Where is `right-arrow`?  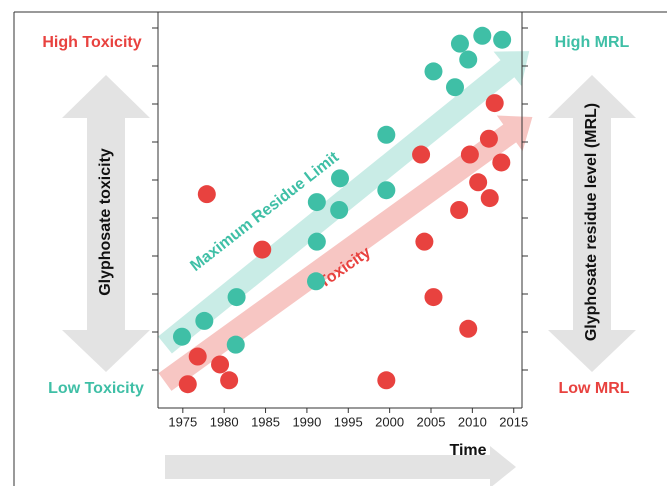
right-arrow is located at coordinates (592, 223).